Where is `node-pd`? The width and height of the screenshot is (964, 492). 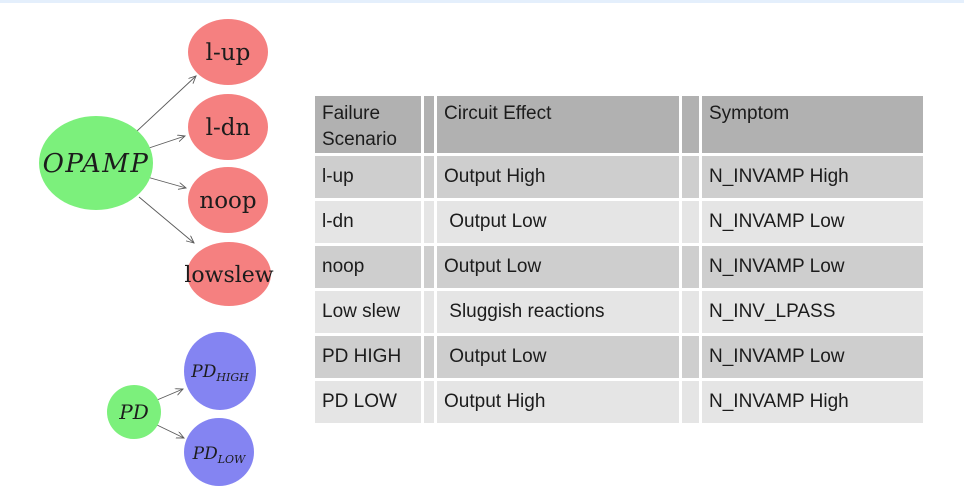
node-pd is located at coordinates (134, 412).